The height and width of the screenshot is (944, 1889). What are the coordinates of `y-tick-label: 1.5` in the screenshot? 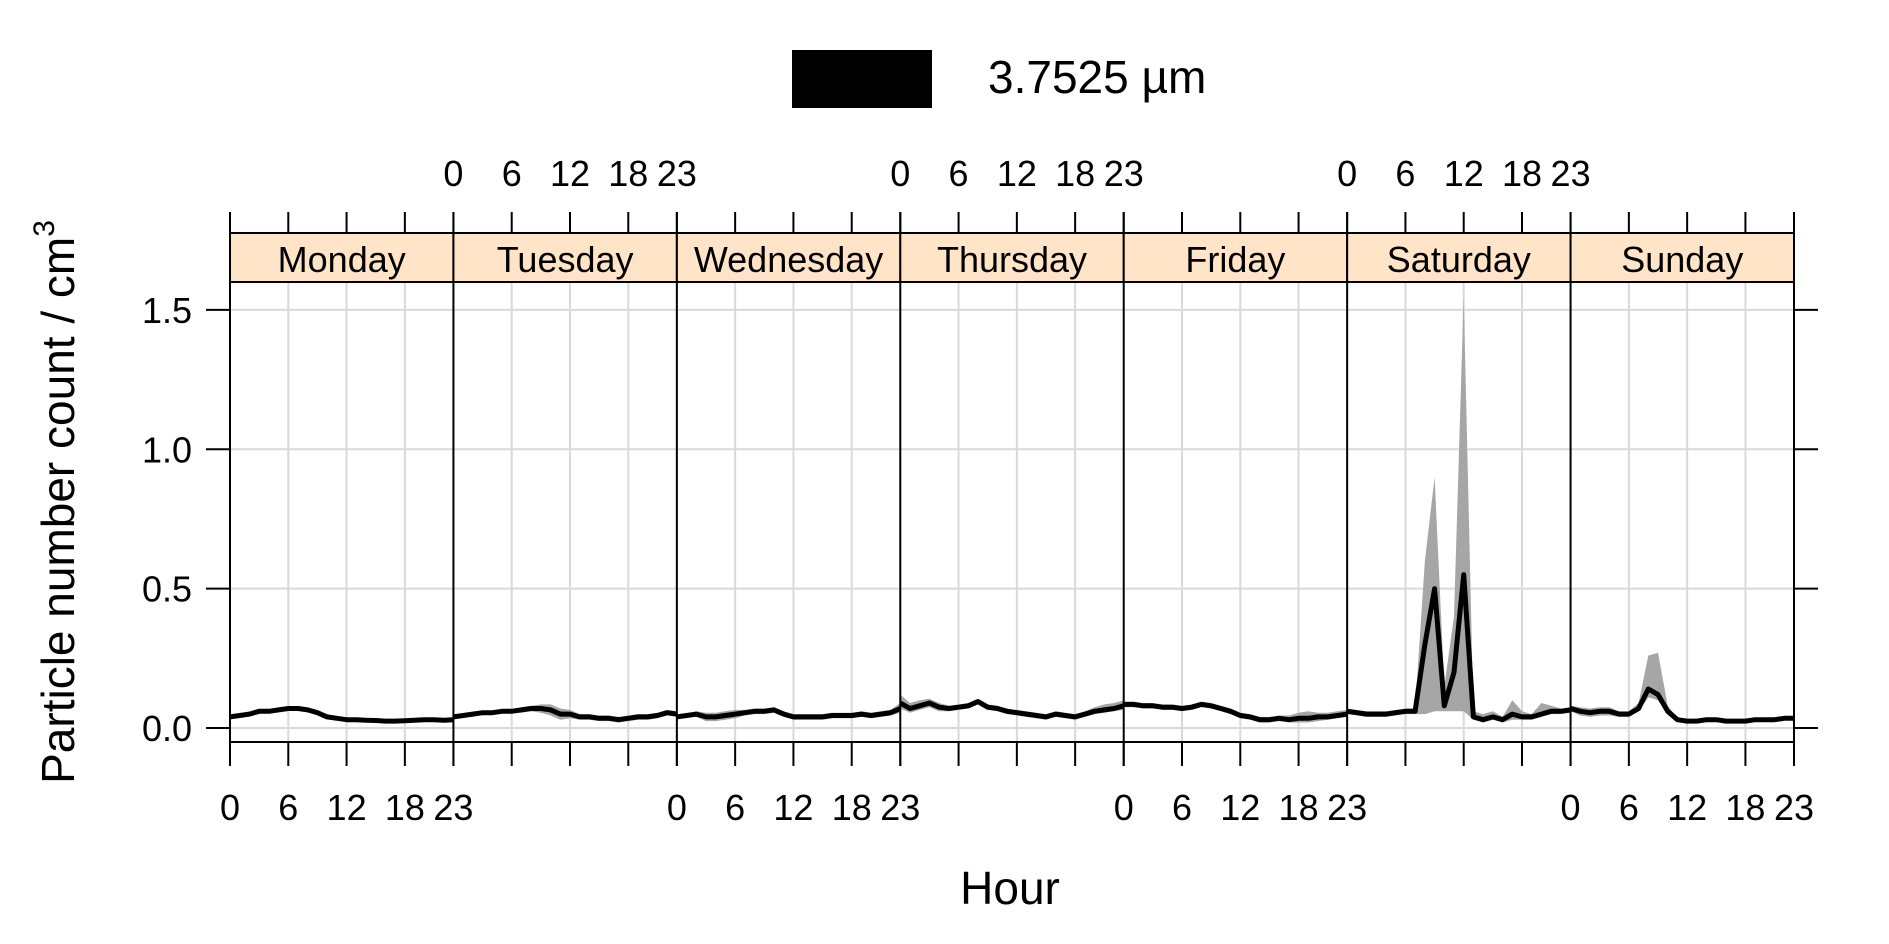 It's located at (167, 310).